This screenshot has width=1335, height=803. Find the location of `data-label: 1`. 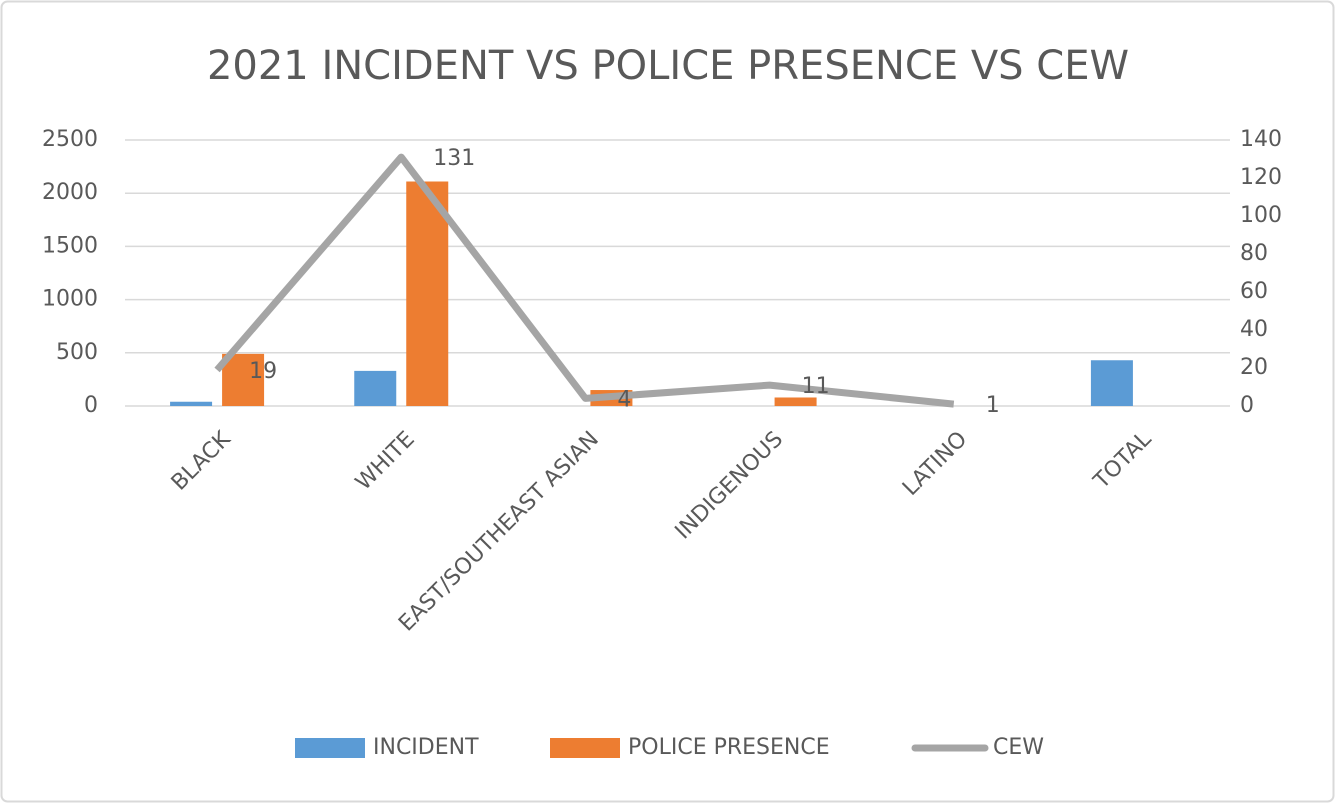

data-label: 1 is located at coordinates (993, 405).